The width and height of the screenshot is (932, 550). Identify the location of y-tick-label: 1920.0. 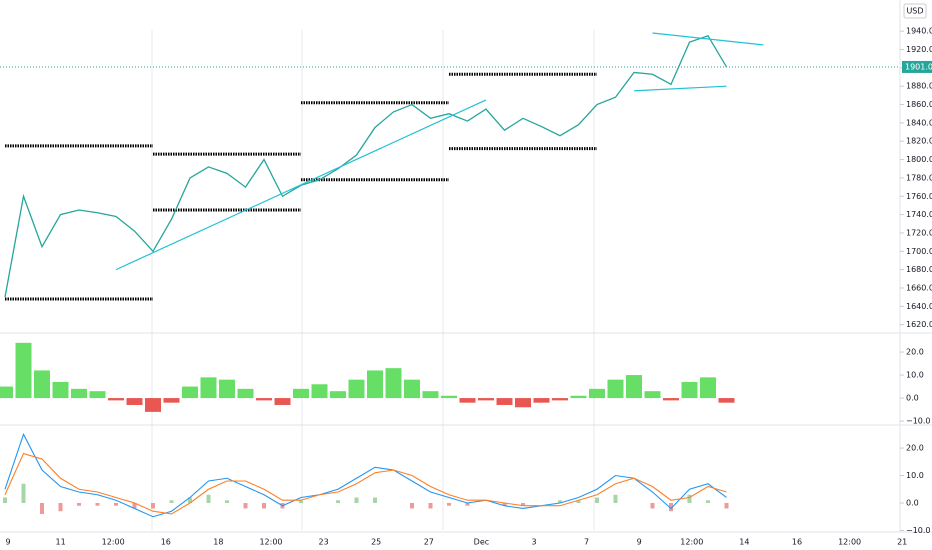
(919, 49).